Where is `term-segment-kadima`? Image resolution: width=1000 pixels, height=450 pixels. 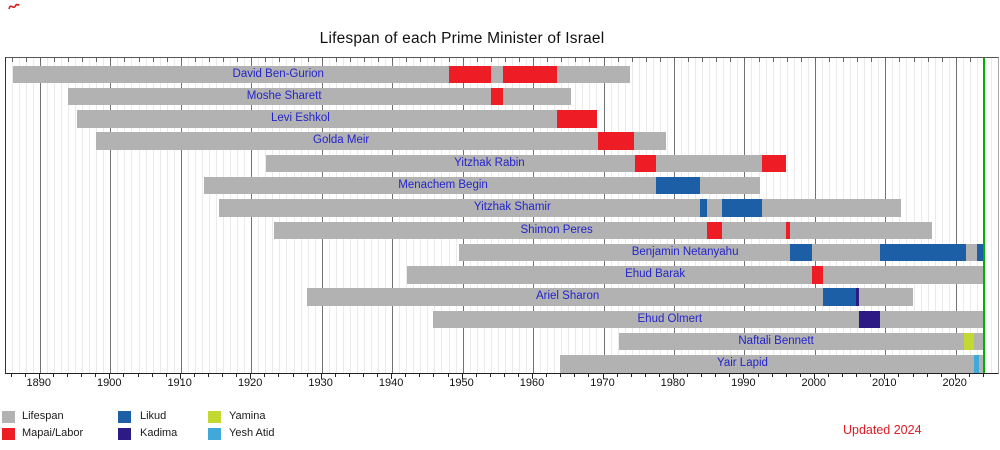 term-segment-kadima is located at coordinates (858, 297).